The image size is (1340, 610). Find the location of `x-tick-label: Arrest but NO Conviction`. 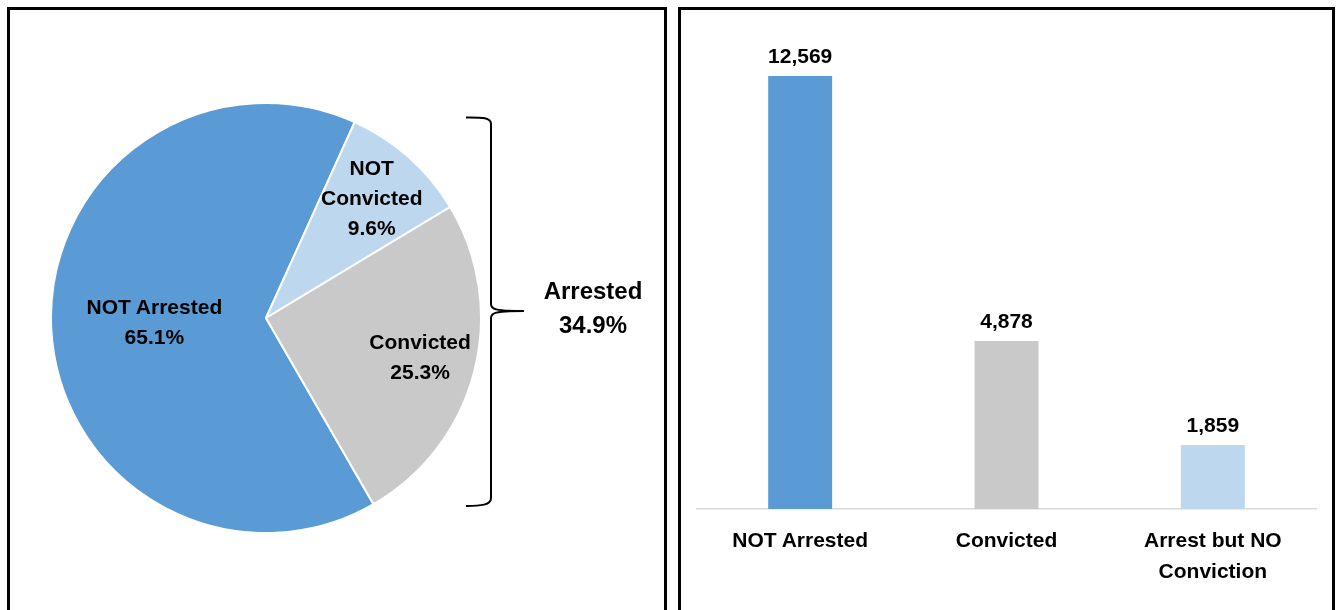

x-tick-label: Arrest but NO Conviction is located at coordinates (1212, 555).